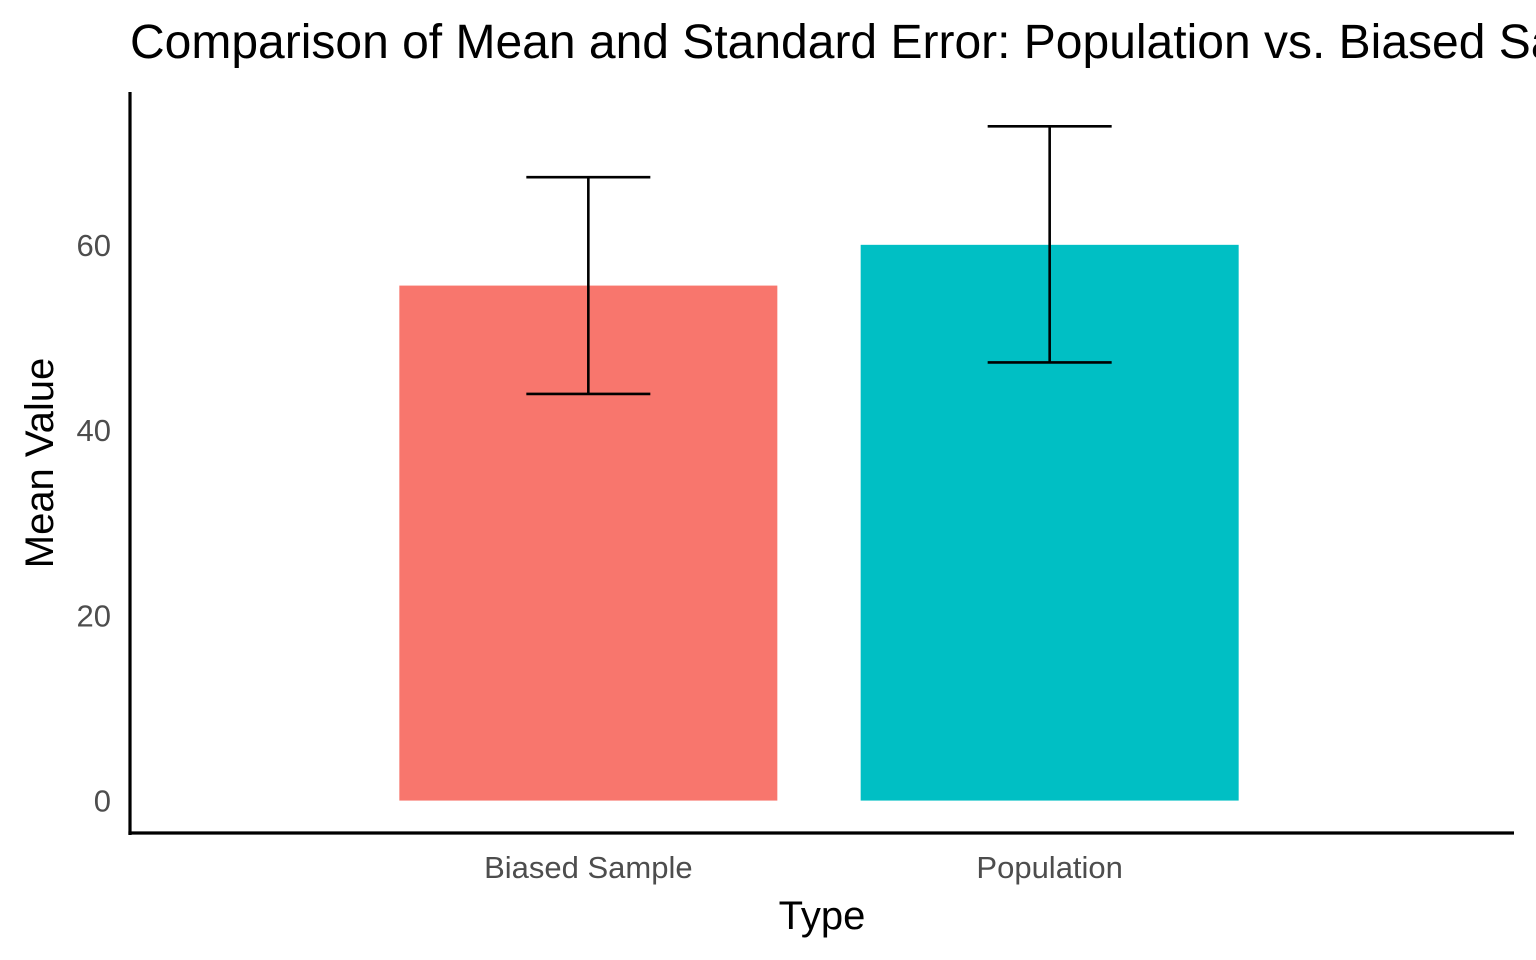  What do you see at coordinates (1049, 867) in the screenshot?
I see `x-tick-label: Population` at bounding box center [1049, 867].